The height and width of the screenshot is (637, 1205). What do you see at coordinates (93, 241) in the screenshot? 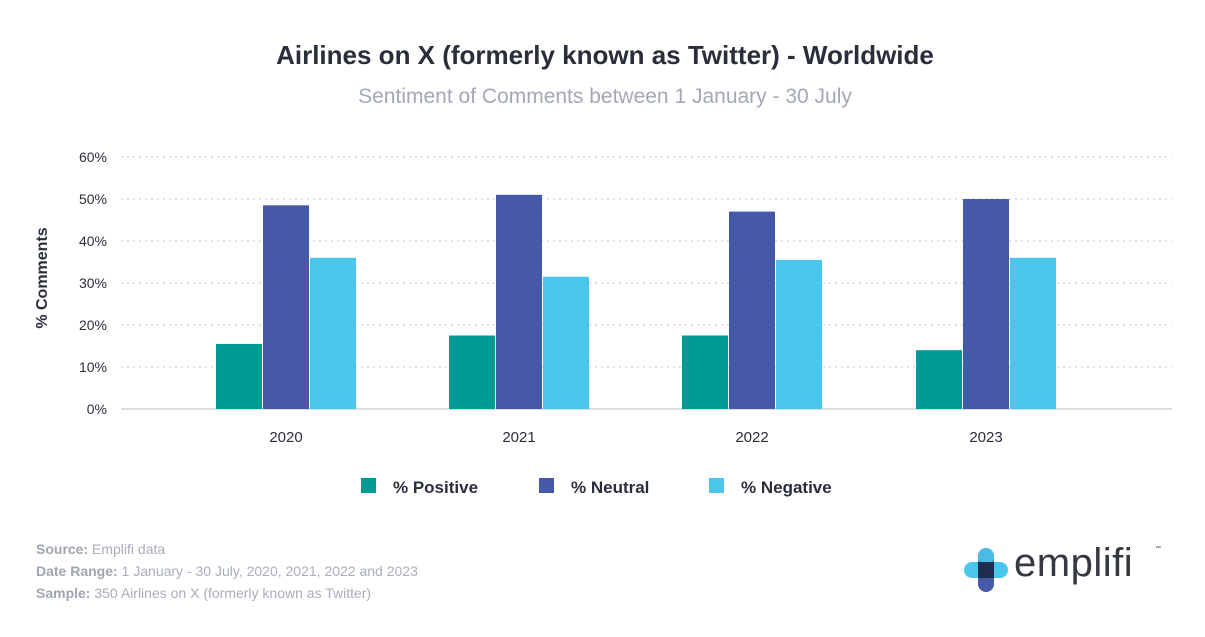
I see `y-tick-label: 40%` at bounding box center [93, 241].